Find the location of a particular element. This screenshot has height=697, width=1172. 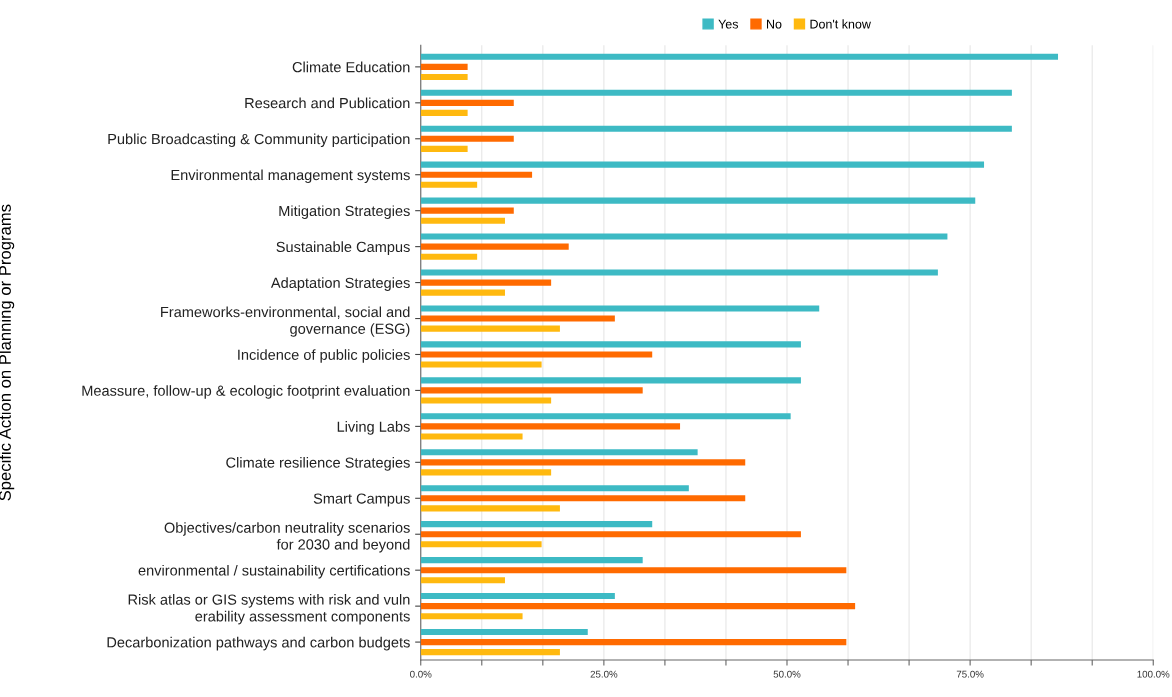

y-tick-label: Climate resilience Strategies is located at coordinates (318, 464).